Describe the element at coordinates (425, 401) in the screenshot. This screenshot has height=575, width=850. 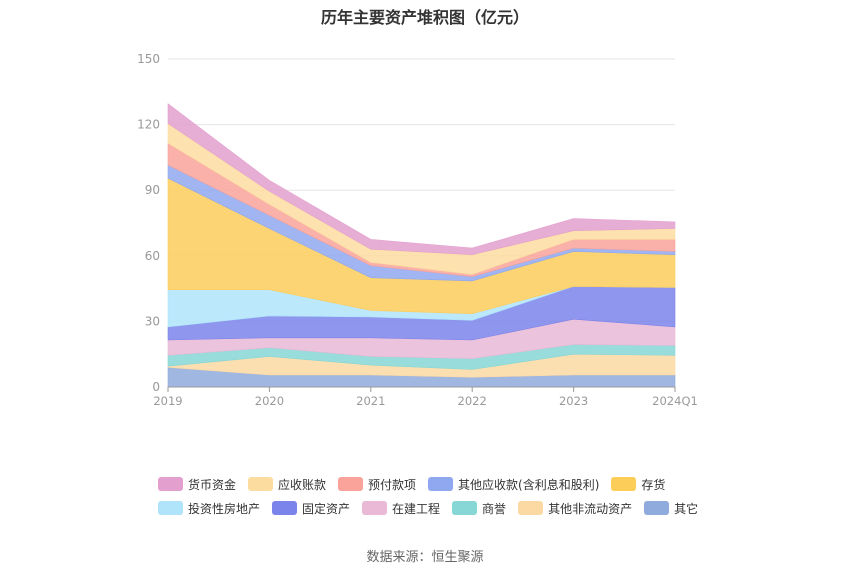
I see `x-tick-labels: 2019 2020 2021 2022 2023 2024Q1` at that location.